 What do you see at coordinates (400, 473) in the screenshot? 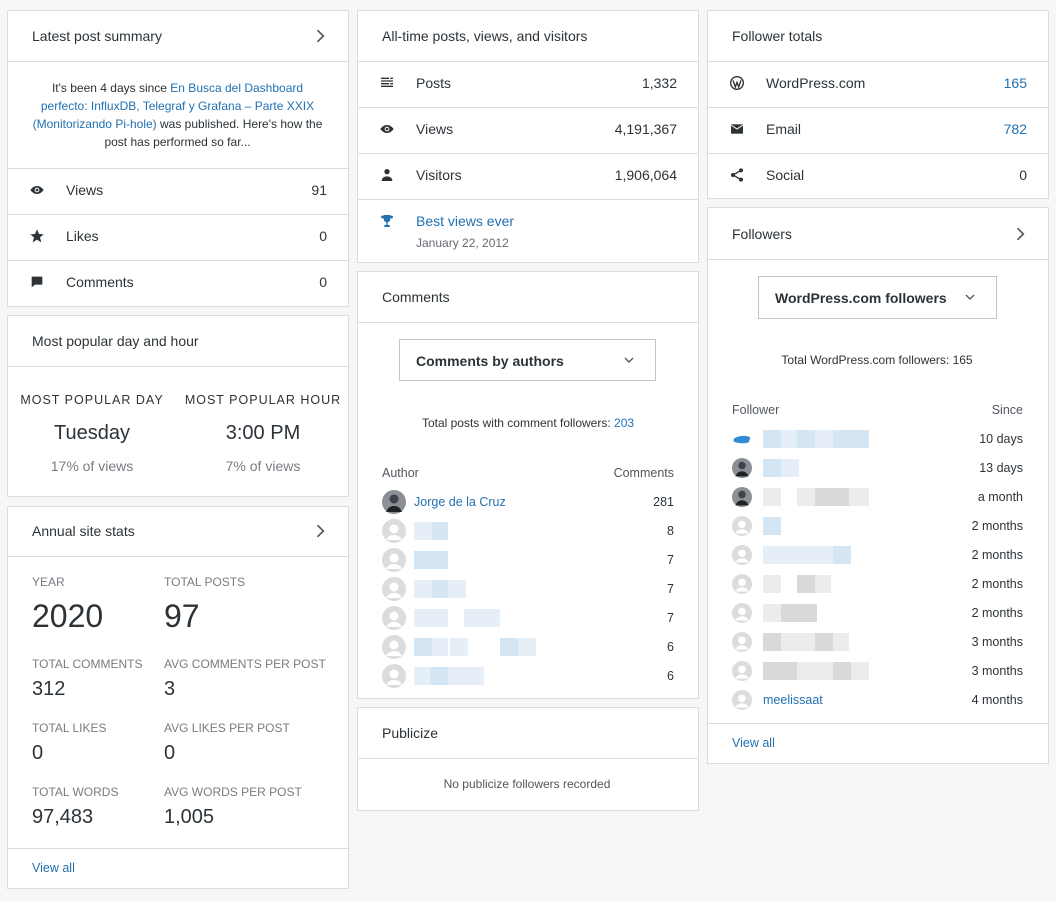
I see `column-header: Author` at bounding box center [400, 473].